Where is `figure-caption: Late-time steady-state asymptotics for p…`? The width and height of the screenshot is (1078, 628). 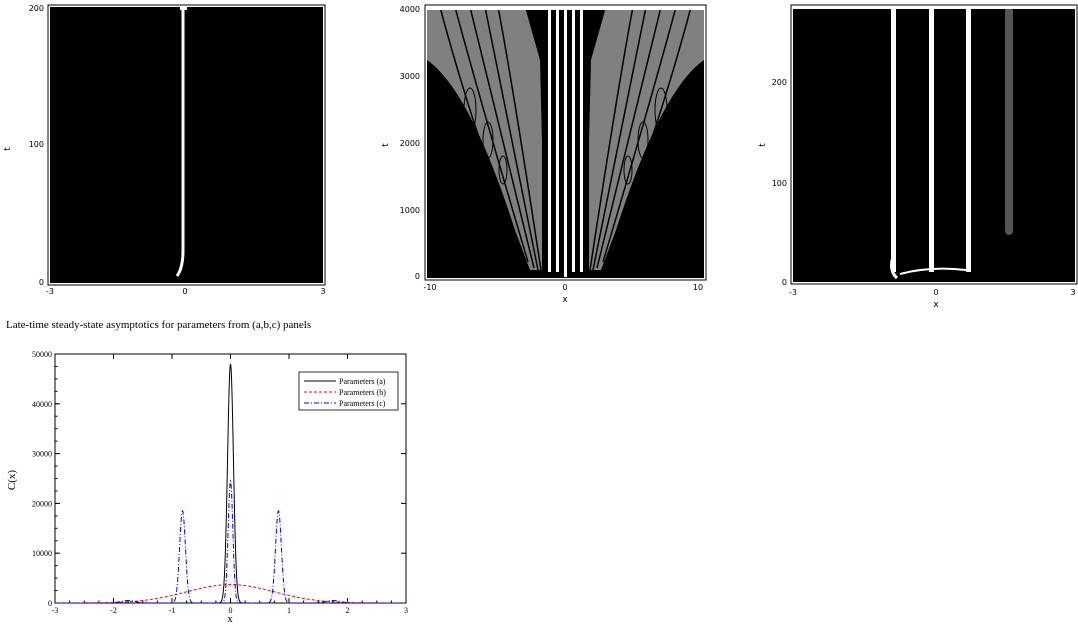
figure-caption: Late-time steady-state asymptotics for p… is located at coordinates (159, 325).